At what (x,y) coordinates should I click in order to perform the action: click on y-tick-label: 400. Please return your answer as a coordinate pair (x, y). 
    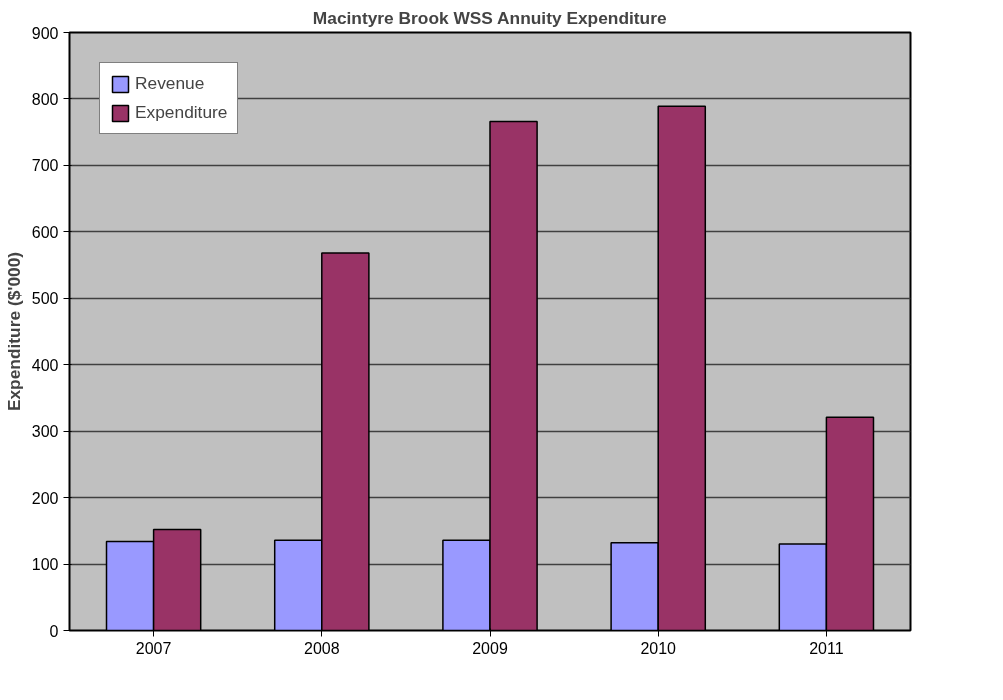
    Looking at the image, I should click on (45, 365).